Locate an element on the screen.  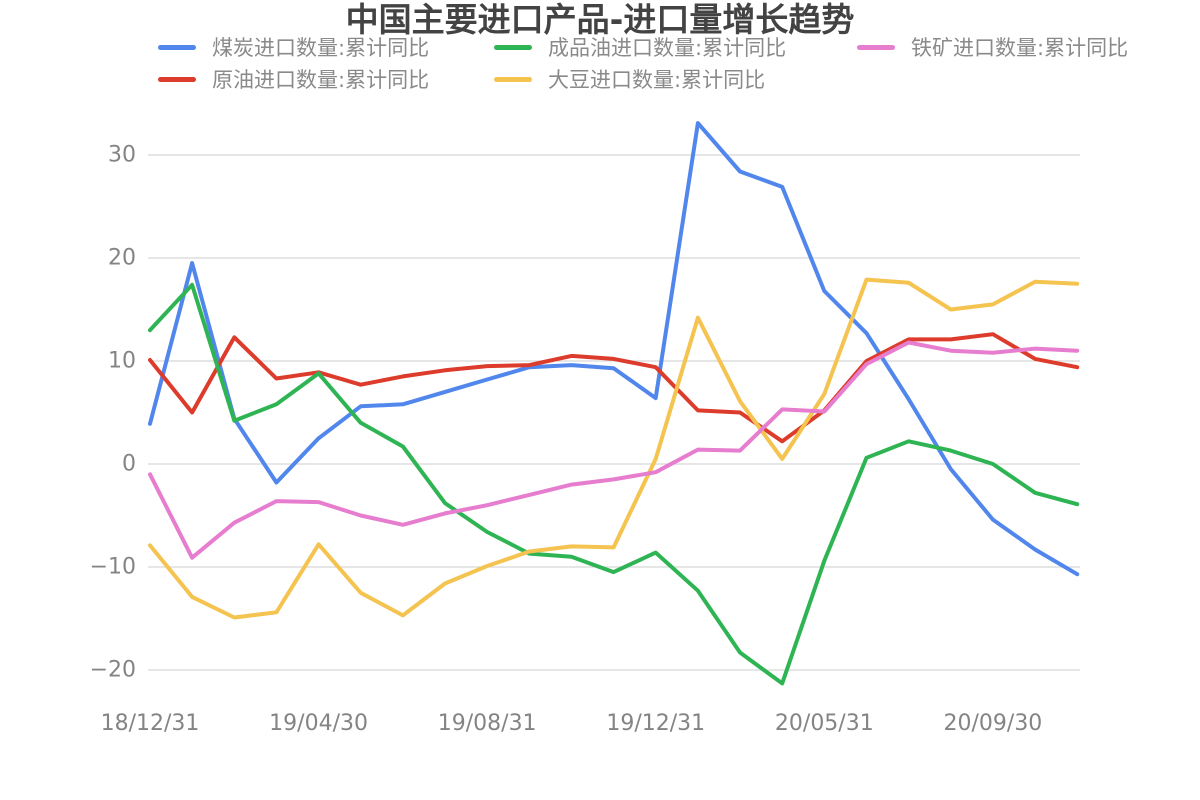
legend-label: 原油进口数量:累计同比 is located at coordinates (321, 80).